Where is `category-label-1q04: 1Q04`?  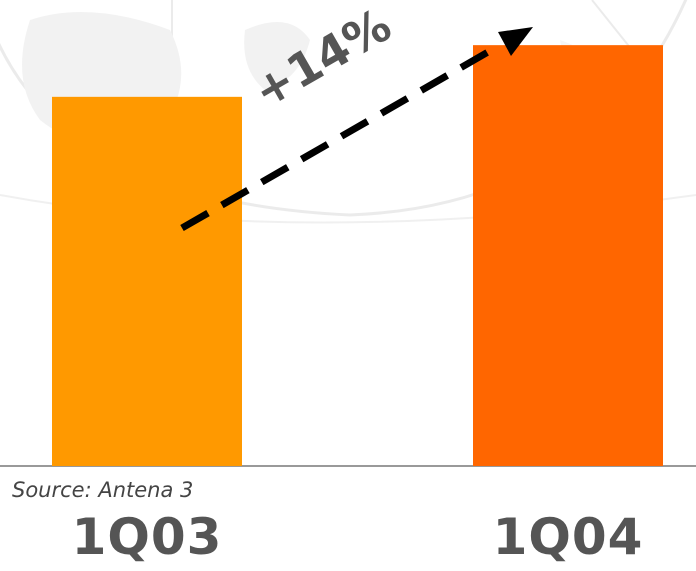
category-label-1q04: 1Q04 is located at coordinates (568, 537).